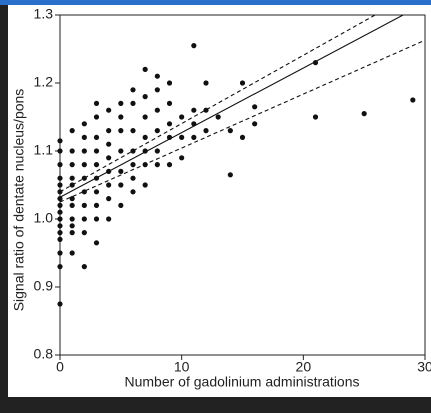 Image resolution: width=431 pixels, height=413 pixels. Describe the element at coordinates (44, 286) in the screenshot. I see `y-tick-label: 0.9` at that location.